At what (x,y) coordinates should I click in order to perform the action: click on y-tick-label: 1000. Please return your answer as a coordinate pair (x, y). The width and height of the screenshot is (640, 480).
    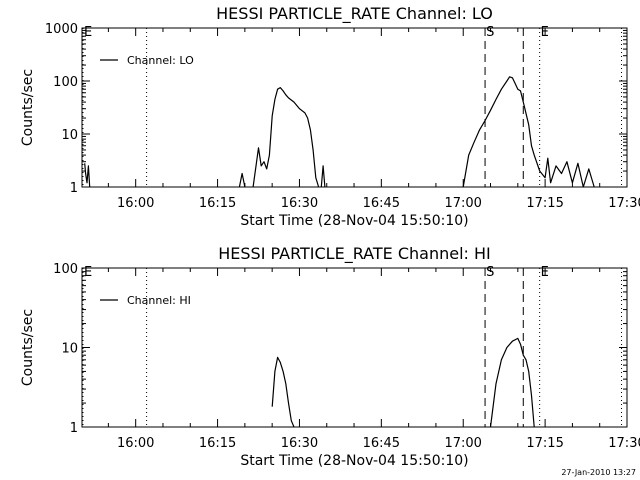
    Looking at the image, I should click on (61, 29).